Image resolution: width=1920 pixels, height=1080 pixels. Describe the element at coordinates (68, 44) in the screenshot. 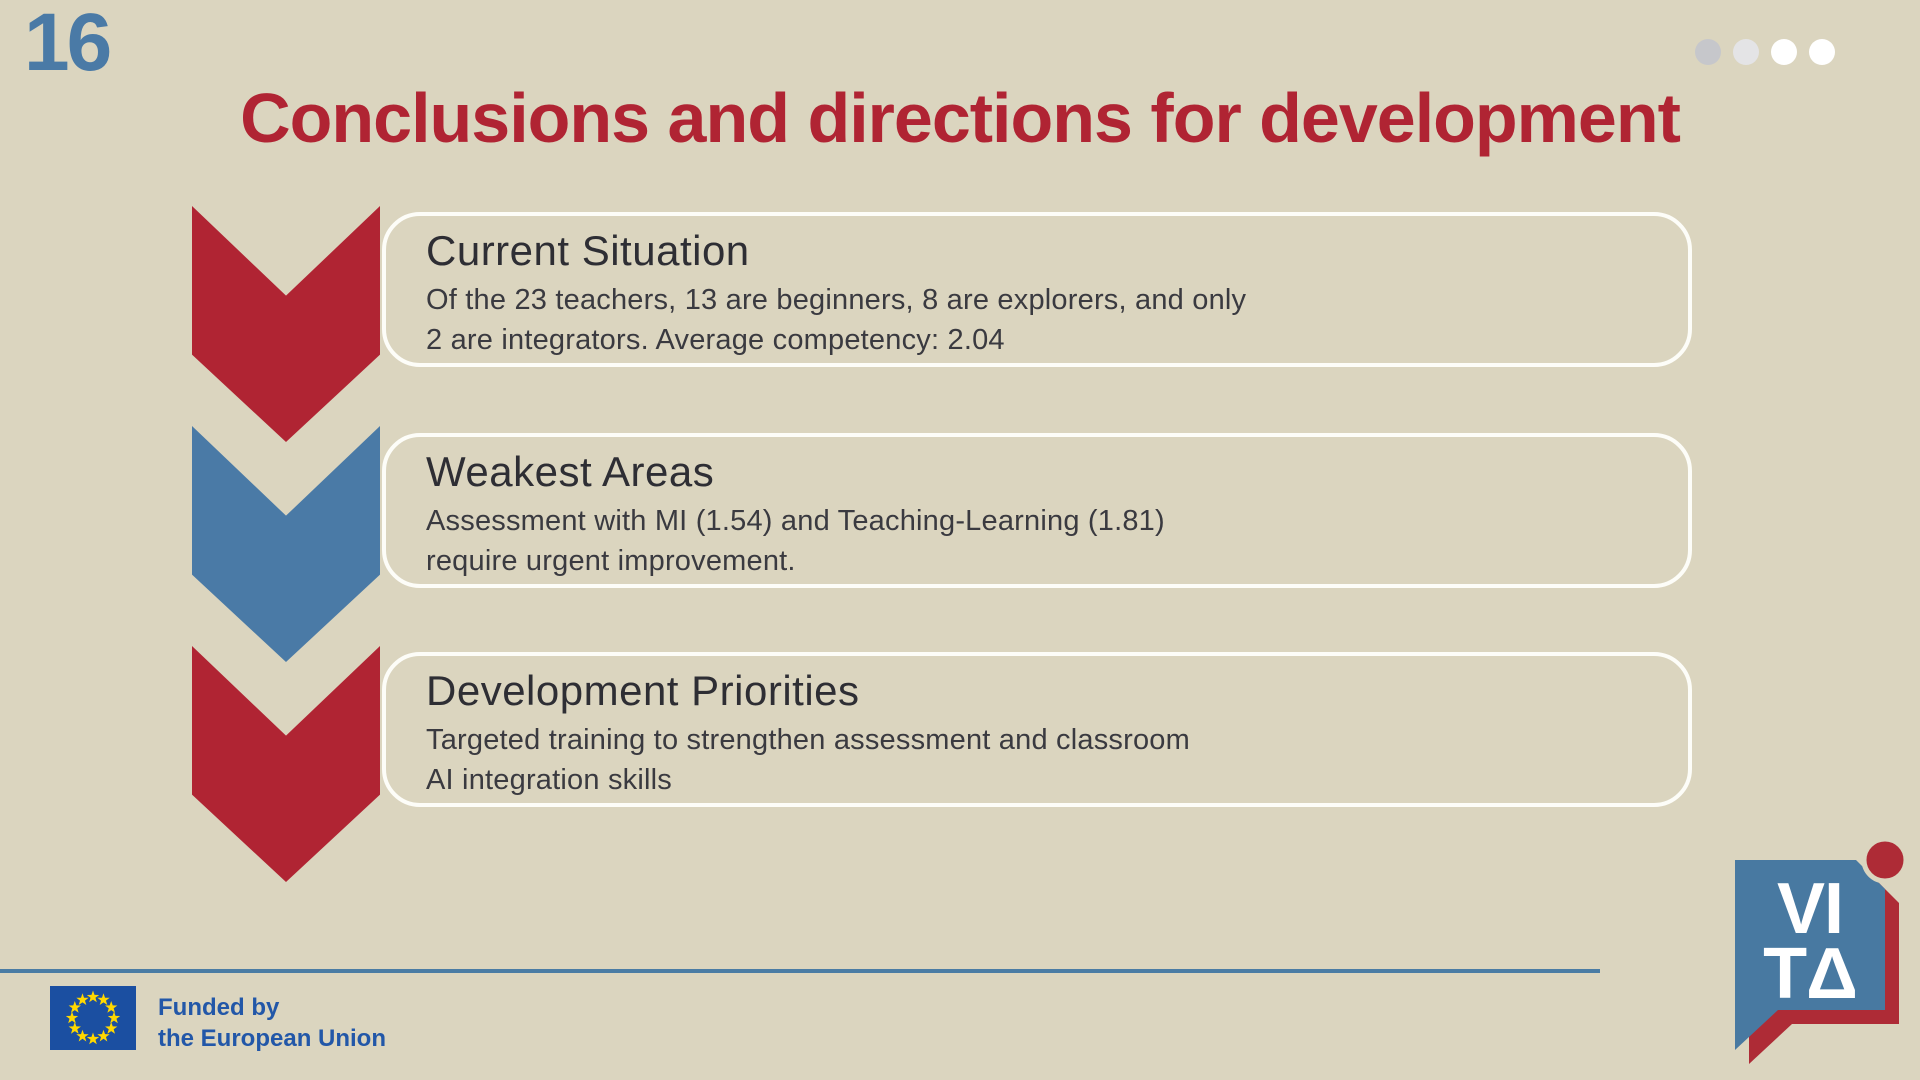

I see `page-number: 16` at that location.